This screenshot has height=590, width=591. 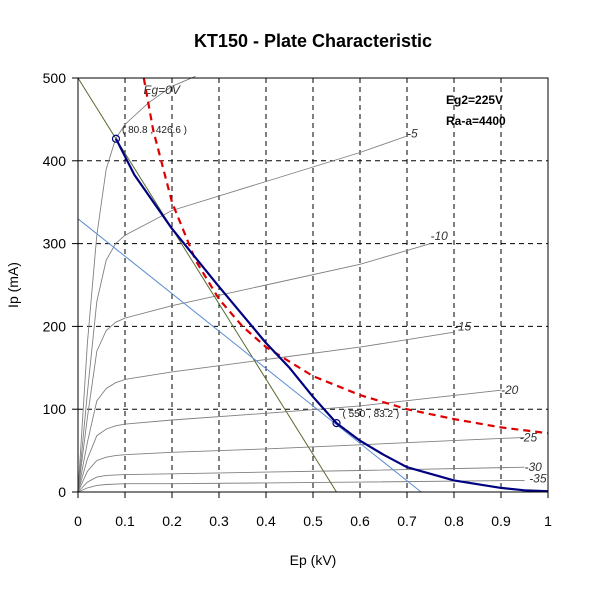 What do you see at coordinates (476, 121) in the screenshot?
I see `param-ra-a: Ra-a=4400` at bounding box center [476, 121].